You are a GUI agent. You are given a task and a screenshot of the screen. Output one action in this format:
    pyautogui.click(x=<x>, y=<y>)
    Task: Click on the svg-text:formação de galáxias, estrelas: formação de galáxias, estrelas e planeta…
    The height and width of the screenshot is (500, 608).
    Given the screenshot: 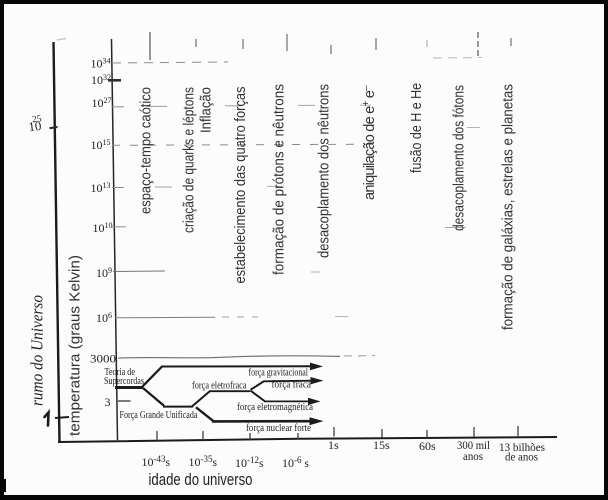 What is the action you would take?
    pyautogui.click(x=509, y=207)
    